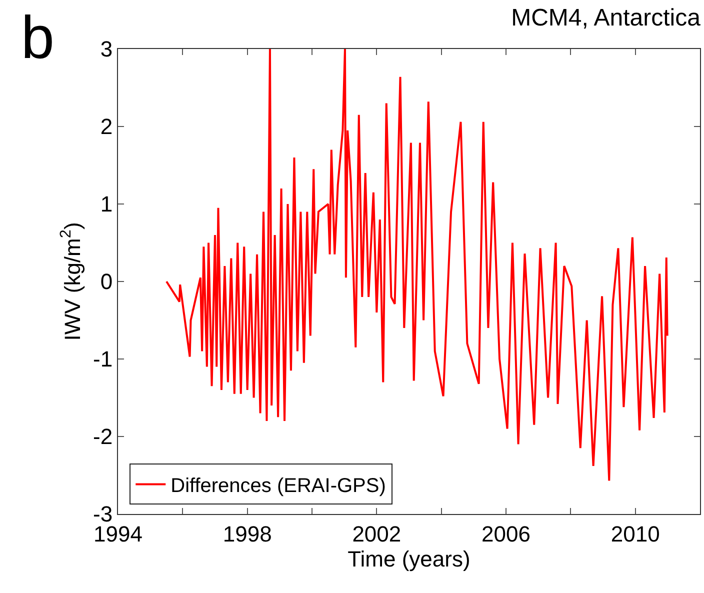 The height and width of the screenshot is (593, 704). I want to click on y-tick-label: -2, so click(103, 437).